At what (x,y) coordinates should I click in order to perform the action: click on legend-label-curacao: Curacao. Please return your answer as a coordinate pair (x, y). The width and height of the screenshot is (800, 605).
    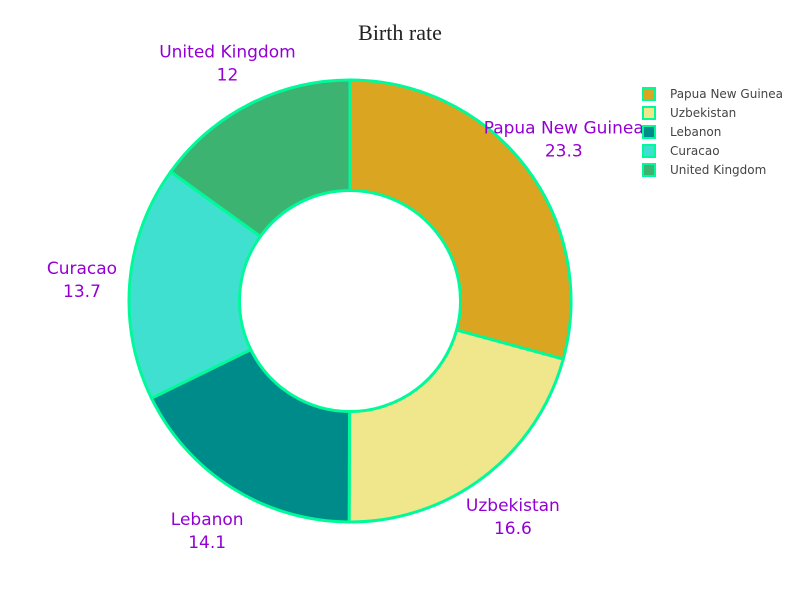
    Looking at the image, I should click on (695, 151).